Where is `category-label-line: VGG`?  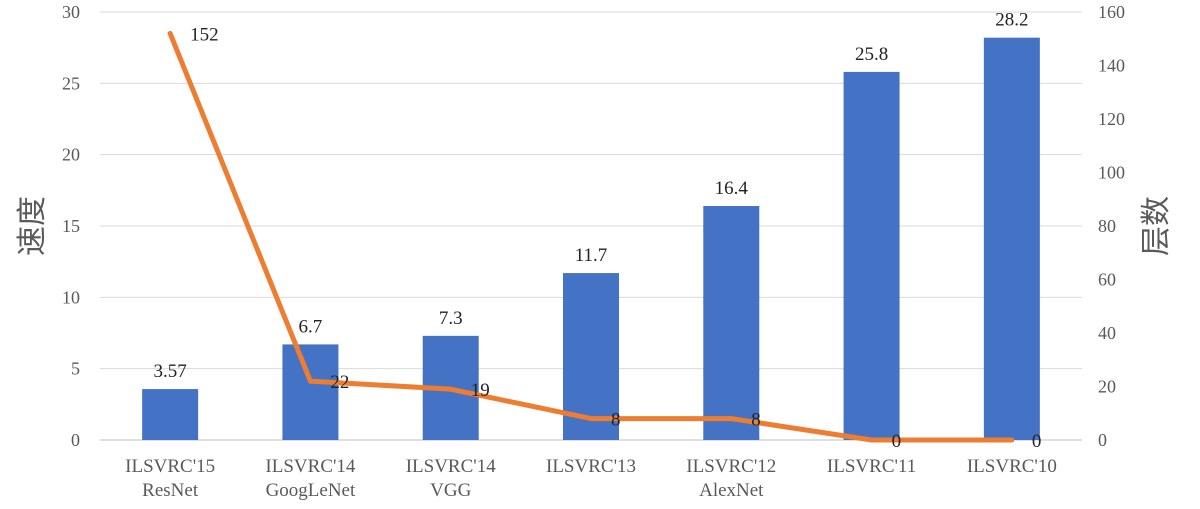 category-label-line: VGG is located at coordinates (450, 490).